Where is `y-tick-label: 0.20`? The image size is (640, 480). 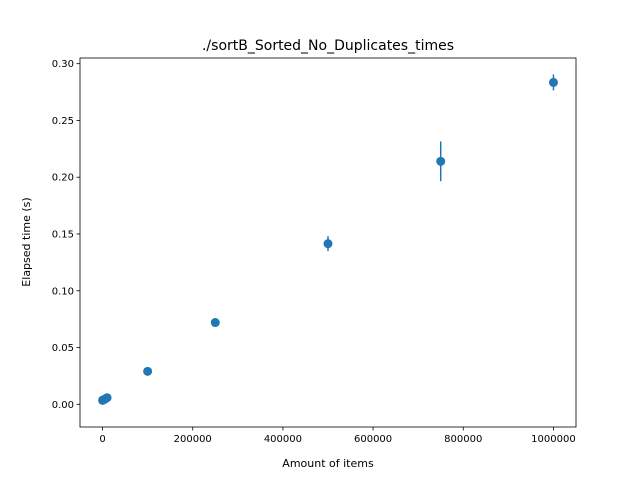 y-tick-label: 0.20 is located at coordinates (63, 178).